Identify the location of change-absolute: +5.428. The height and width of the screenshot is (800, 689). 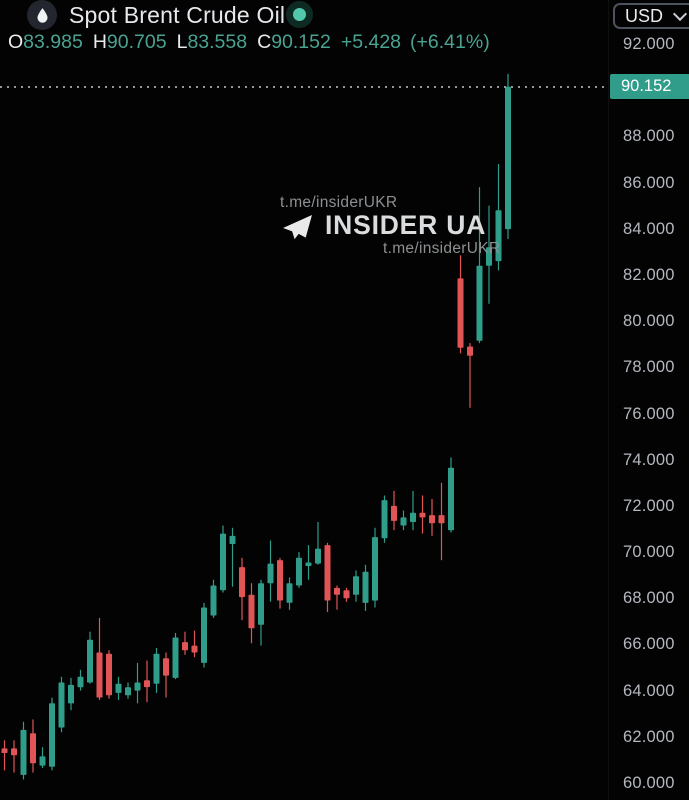
(371, 41).